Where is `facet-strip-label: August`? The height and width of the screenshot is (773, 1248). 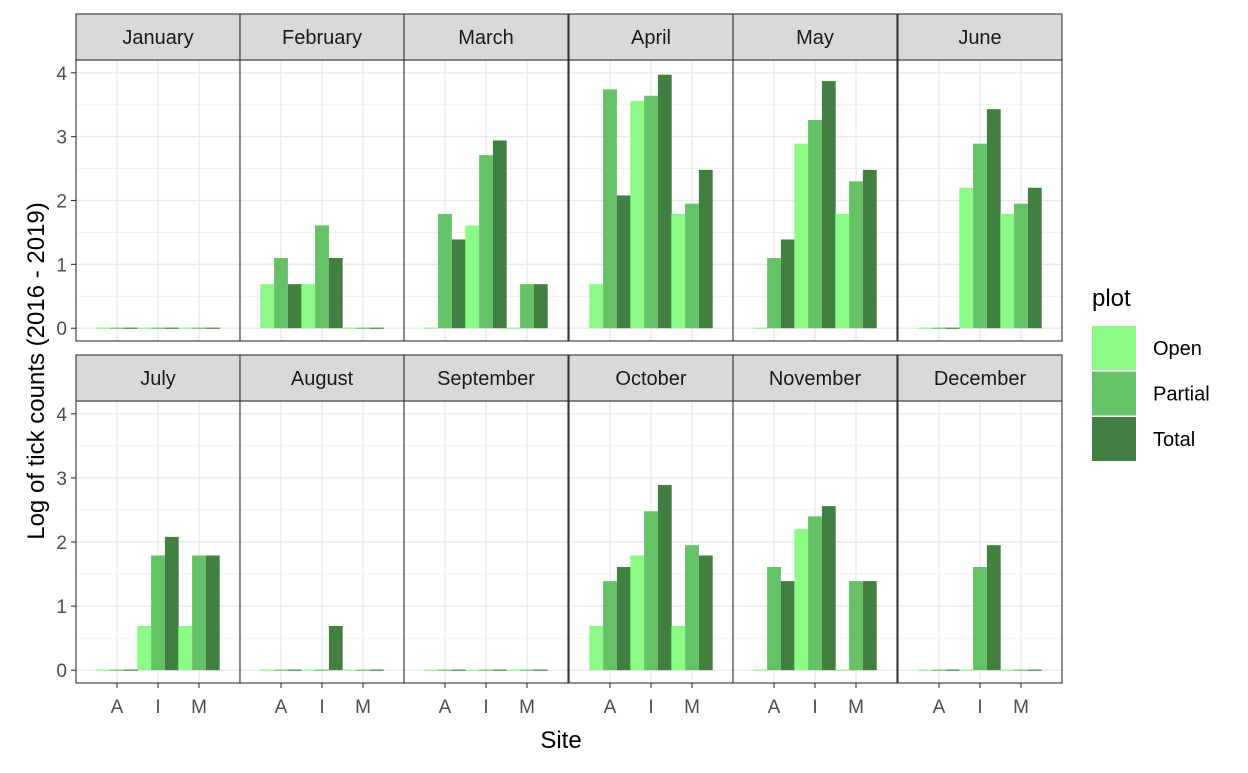 facet-strip-label: August is located at coordinates (322, 379).